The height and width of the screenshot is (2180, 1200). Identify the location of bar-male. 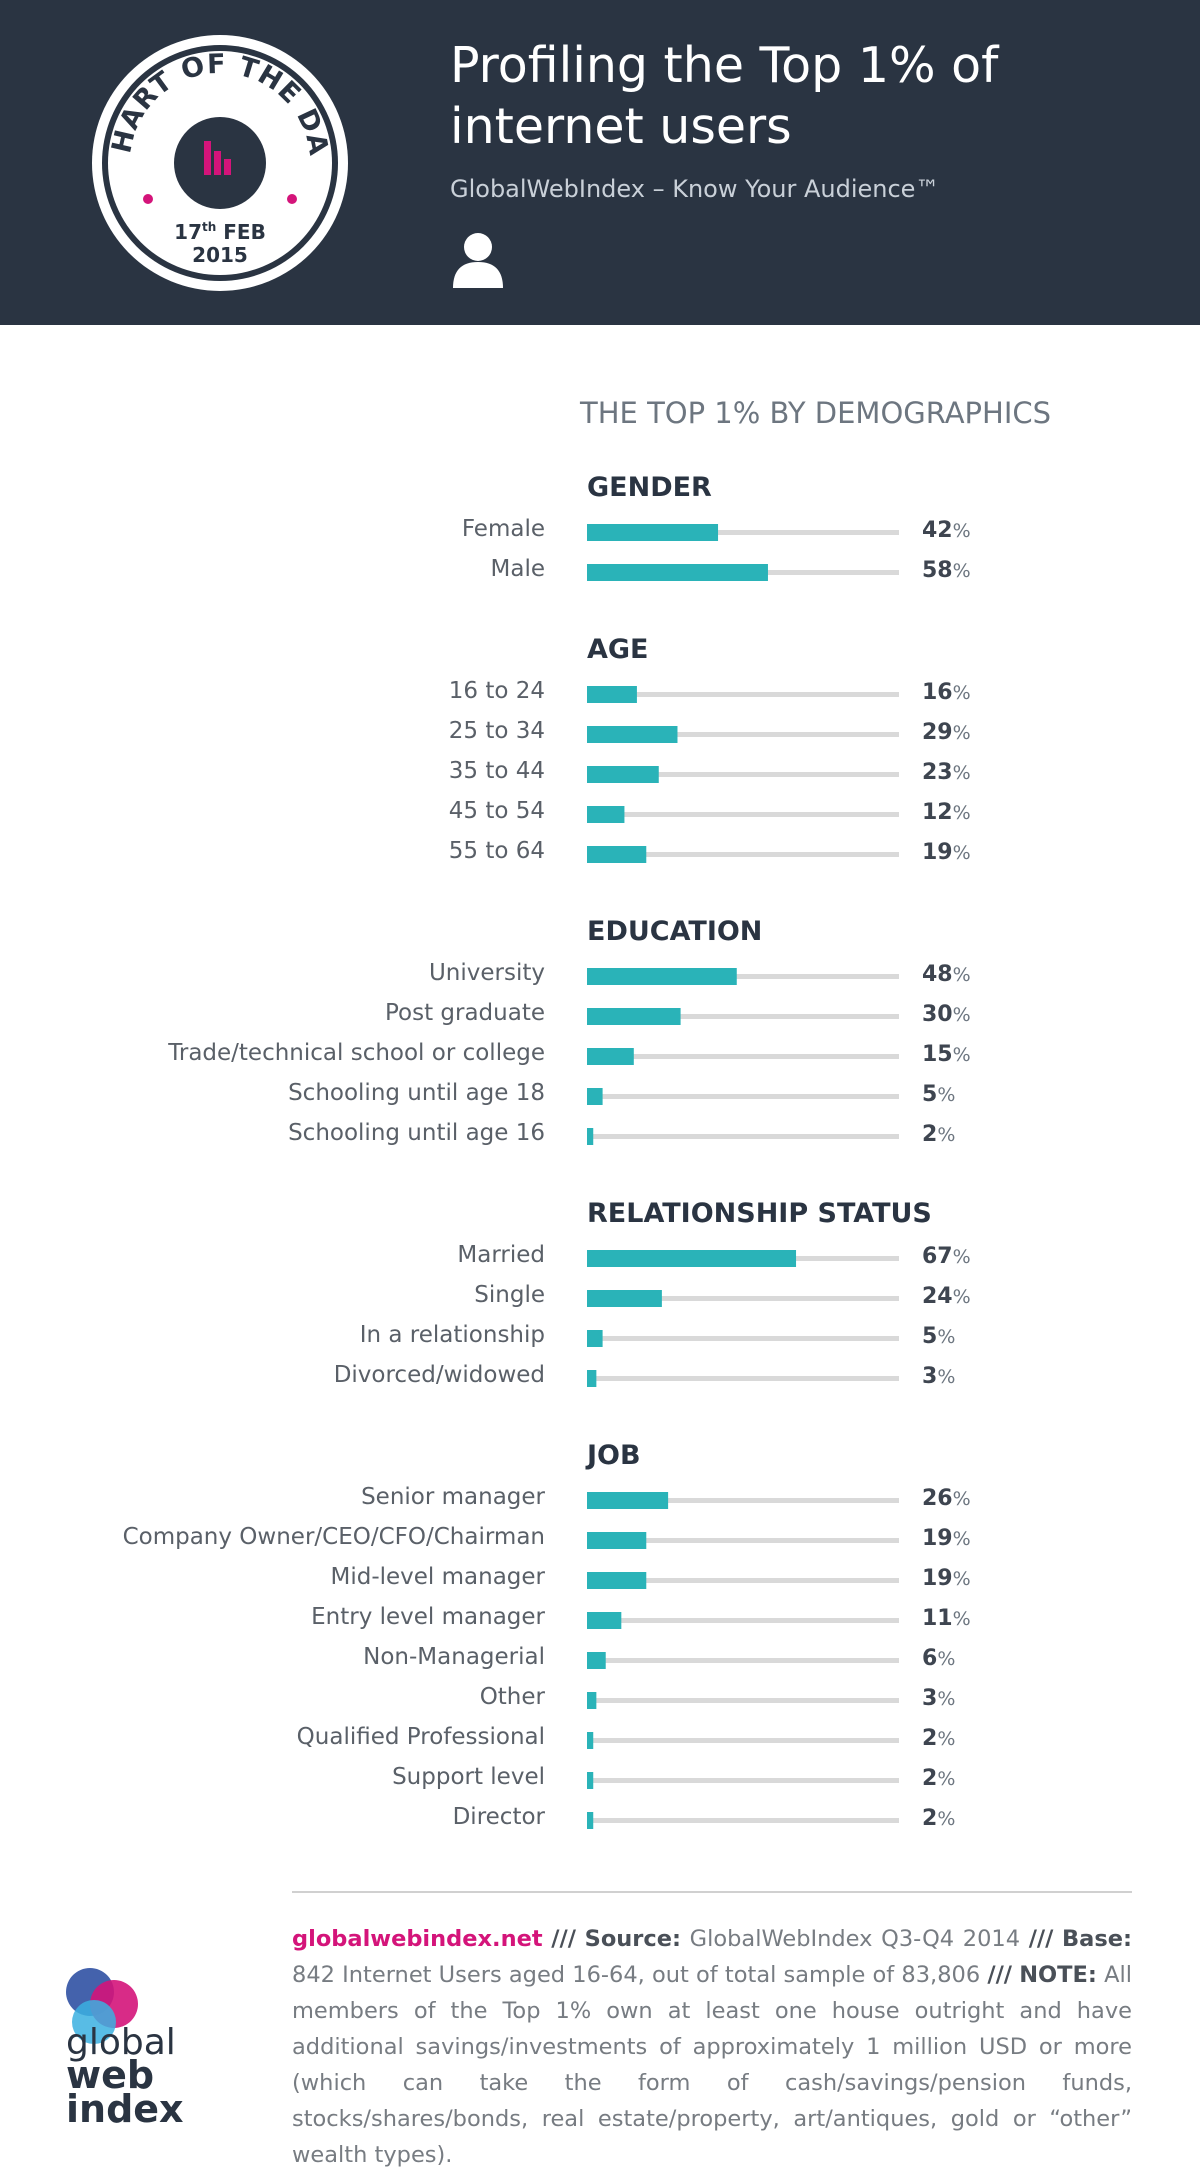
(677, 572).